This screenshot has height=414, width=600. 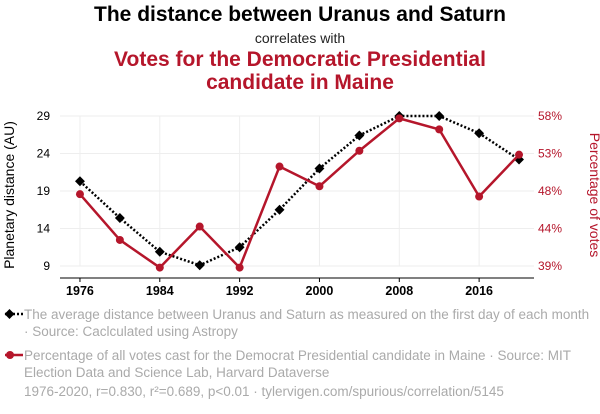 What do you see at coordinates (44, 154) in the screenshot?
I see `y-left-tick-label: 24` at bounding box center [44, 154].